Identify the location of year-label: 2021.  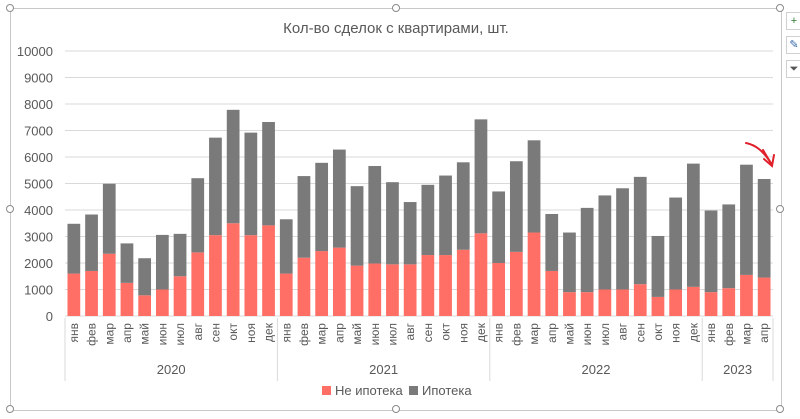
(383, 369).